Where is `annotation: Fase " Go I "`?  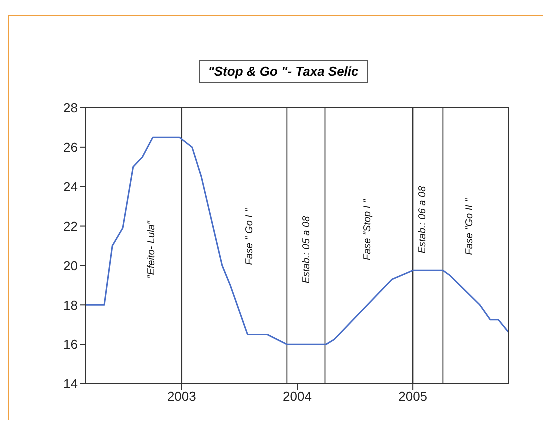
annotation: Fase " Go I " is located at coordinates (250, 237).